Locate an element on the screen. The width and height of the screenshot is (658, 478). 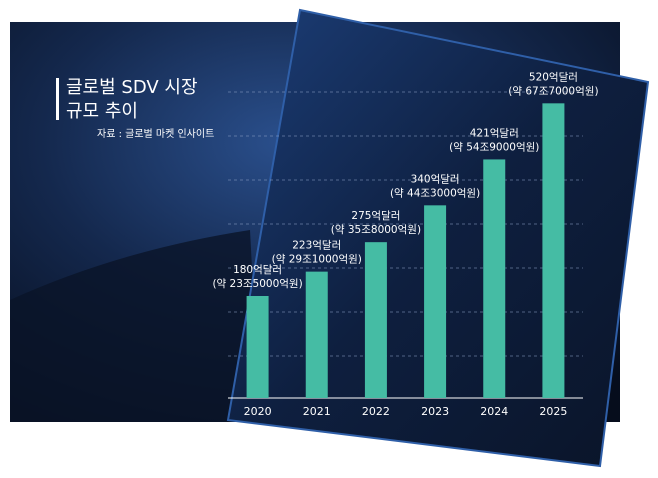
x-tick-label: 2021 is located at coordinates (317, 411).